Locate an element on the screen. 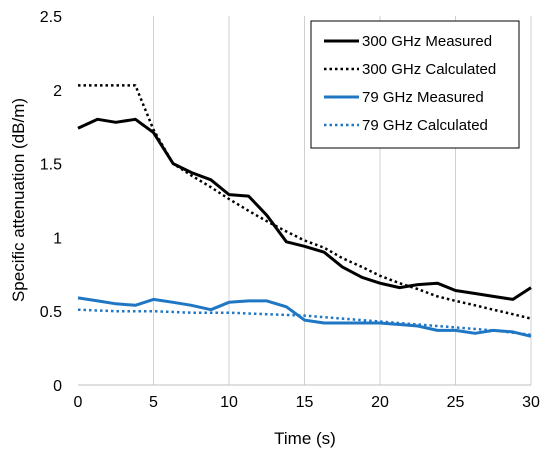 The height and width of the screenshot is (453, 550). y-tick-label: 0 is located at coordinates (57, 386).